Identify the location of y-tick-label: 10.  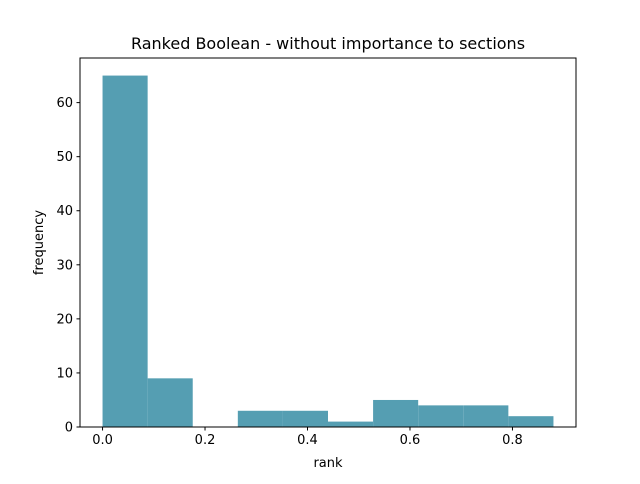
(64, 373).